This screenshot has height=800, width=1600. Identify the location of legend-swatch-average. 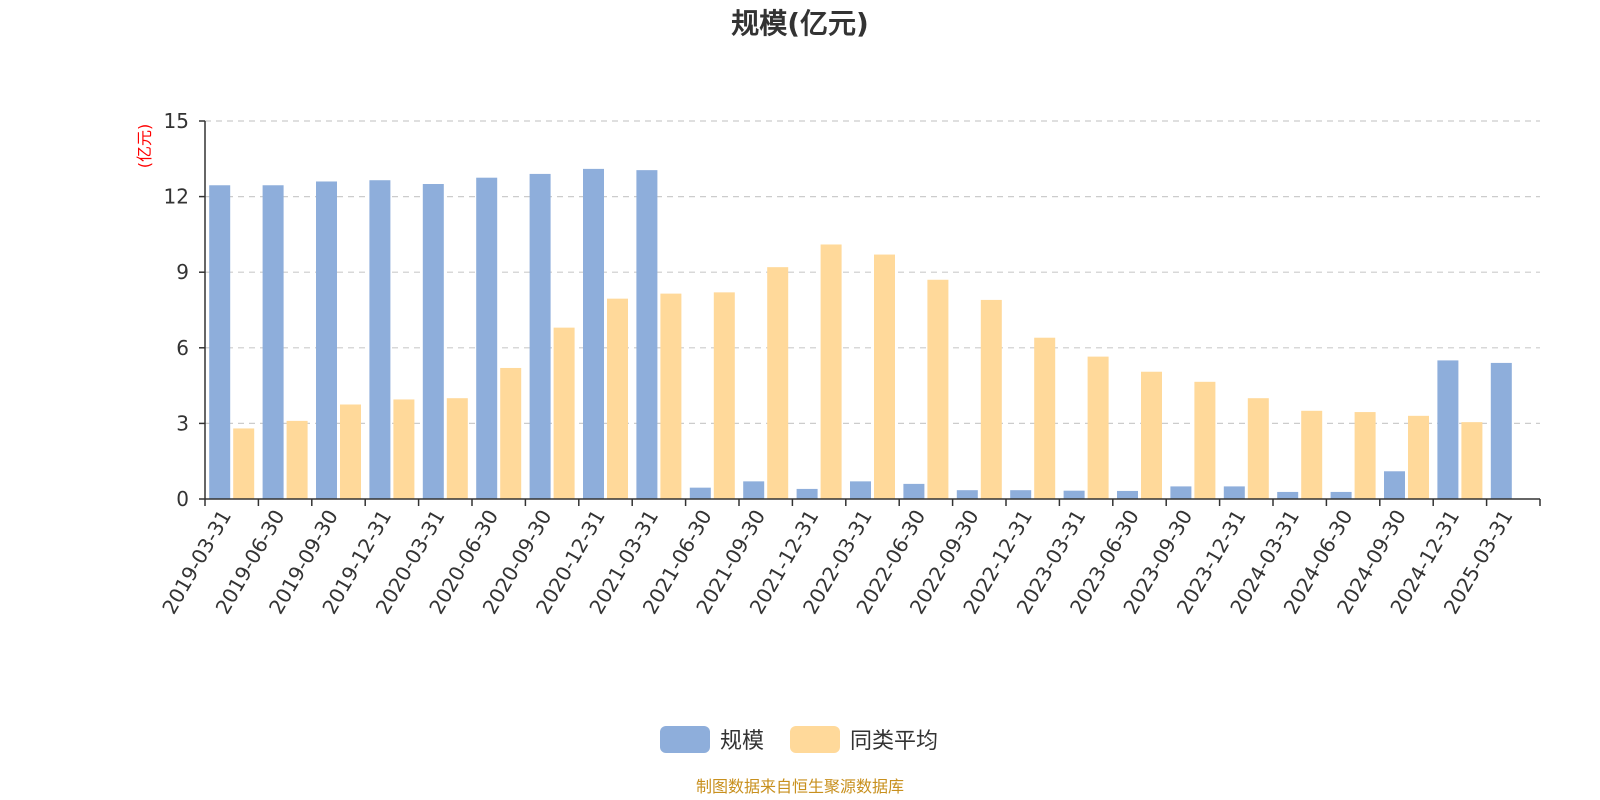
(815, 739).